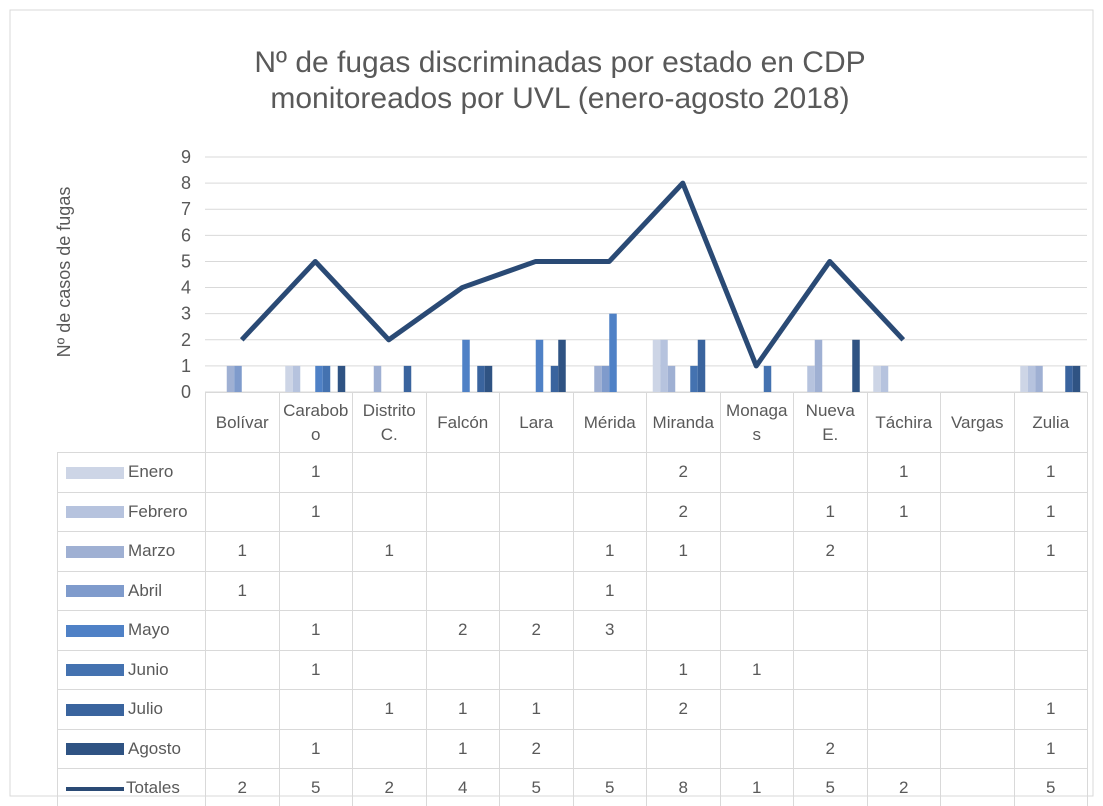 This screenshot has width=1103, height=806. I want to click on table-value: 3, so click(609, 630).